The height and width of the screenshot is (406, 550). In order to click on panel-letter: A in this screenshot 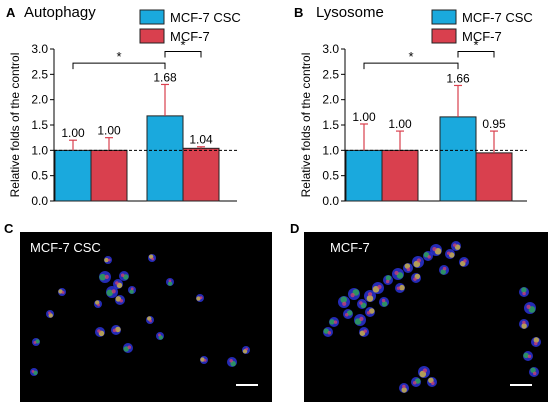, I will do `click(11, 12)`.